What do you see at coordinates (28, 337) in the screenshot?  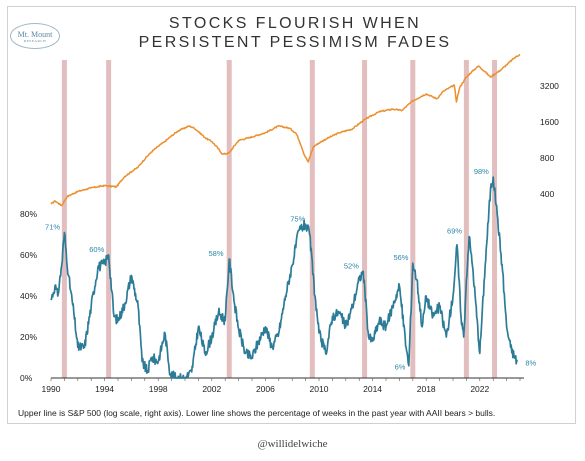 I see `y-left-tick-20: 20%` at bounding box center [28, 337].